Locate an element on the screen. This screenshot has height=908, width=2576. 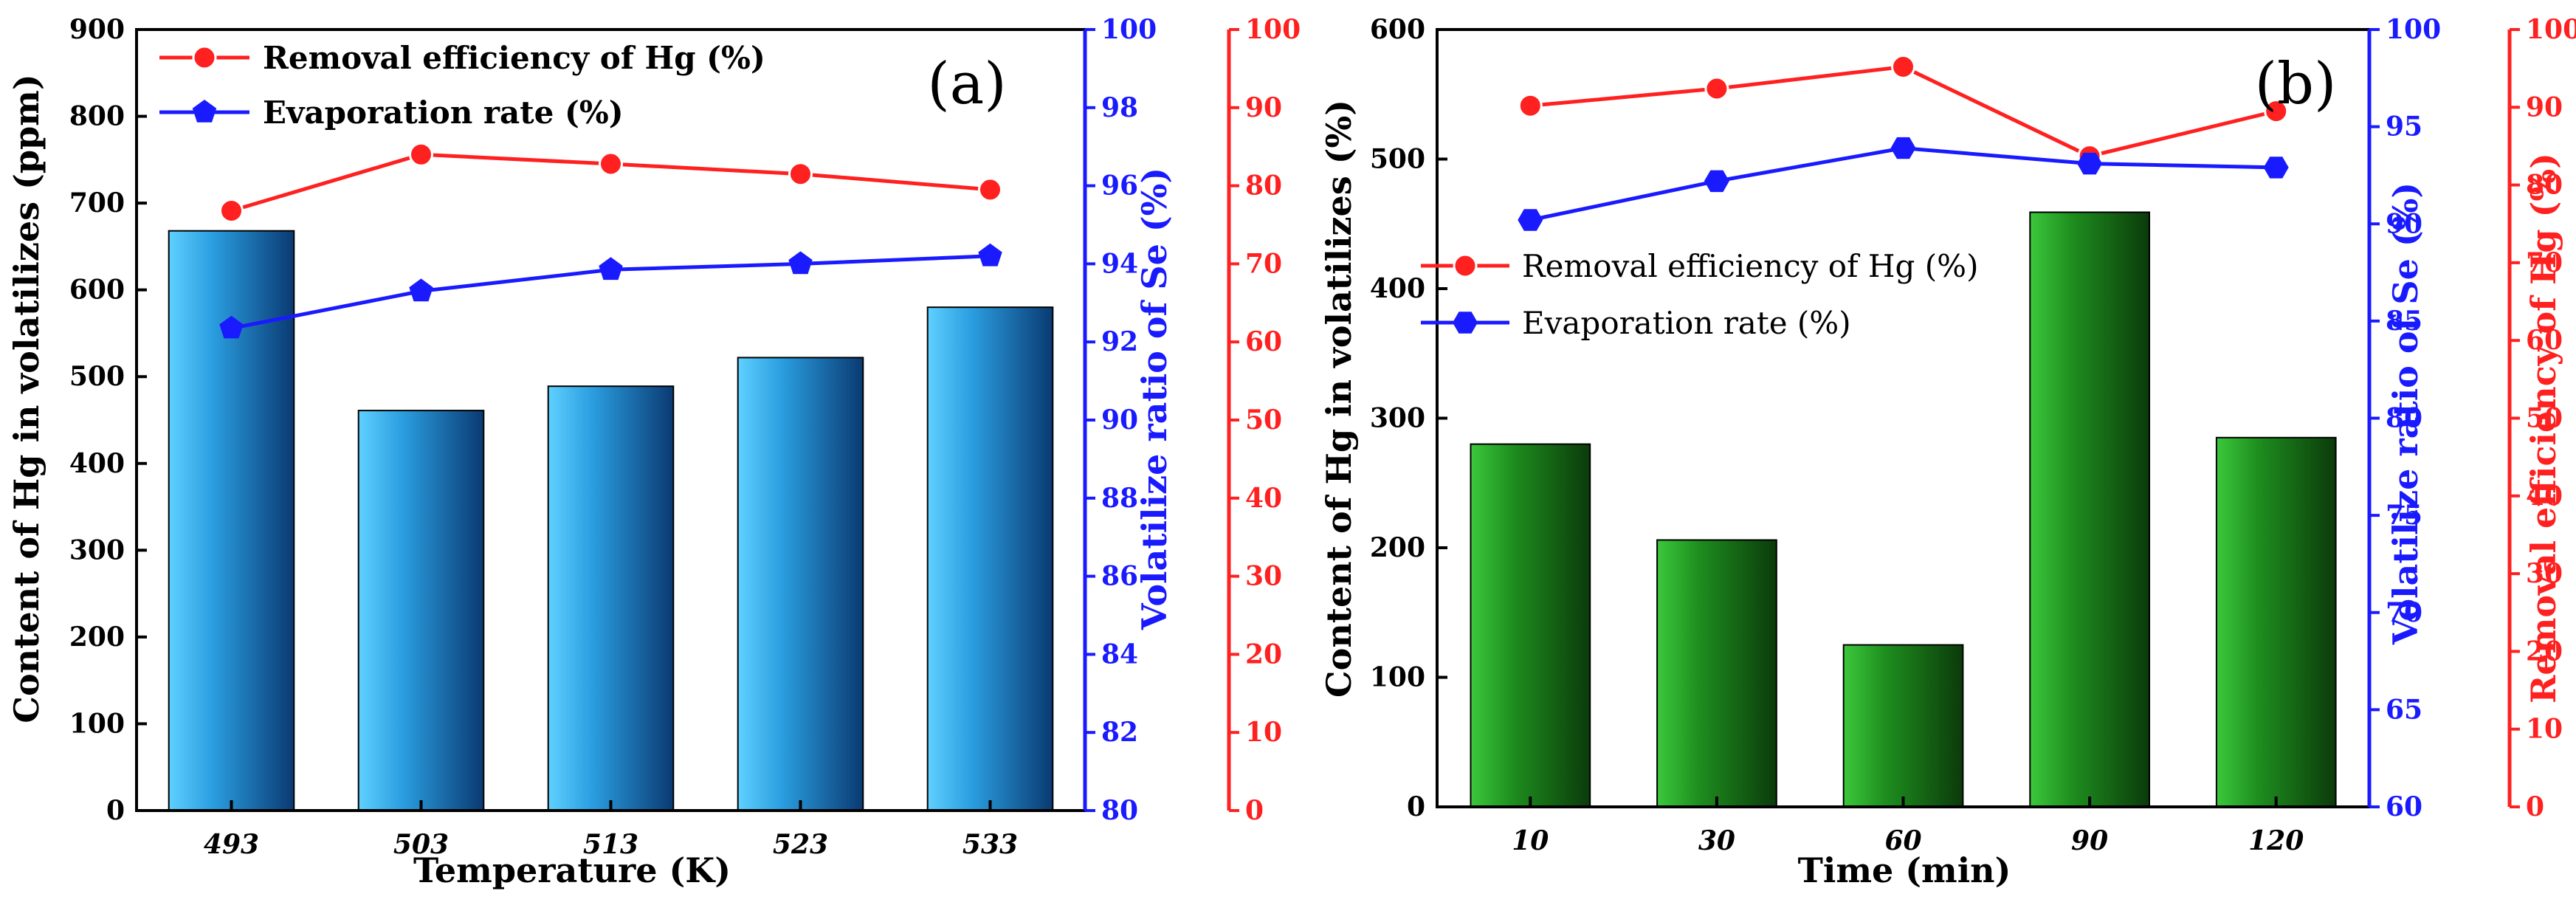
panel-a-y-tick-label: 400 is located at coordinates (97, 463).